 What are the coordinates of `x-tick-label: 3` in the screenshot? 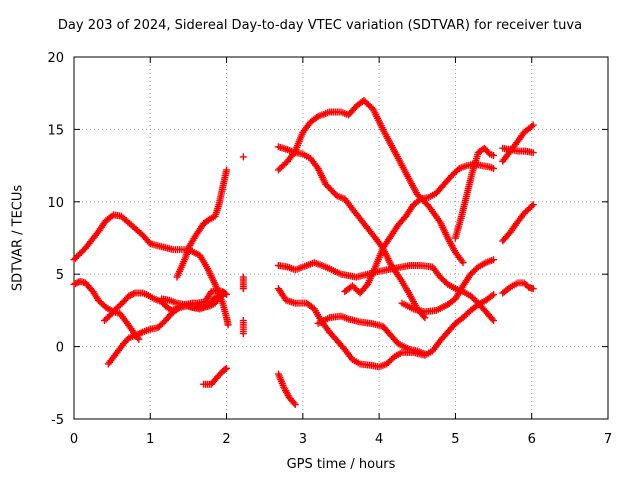 It's located at (303, 439).